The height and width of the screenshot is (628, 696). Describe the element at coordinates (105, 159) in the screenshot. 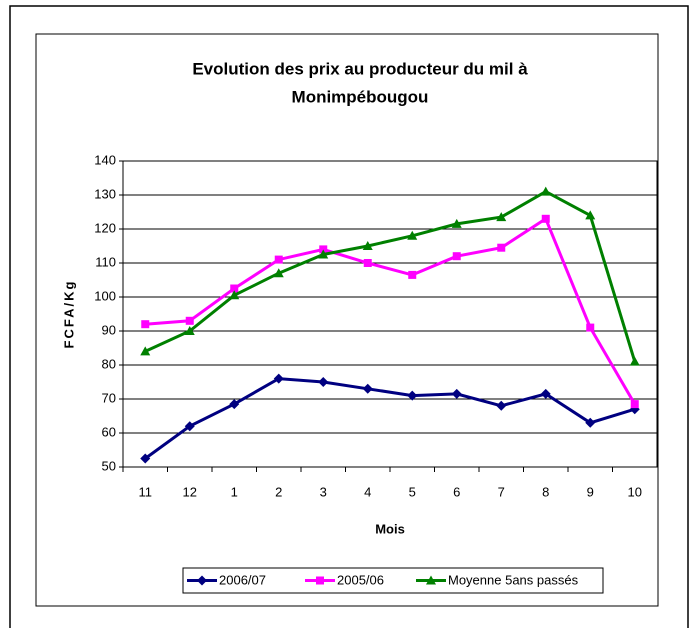

I see `y-tick-label: 140` at that location.